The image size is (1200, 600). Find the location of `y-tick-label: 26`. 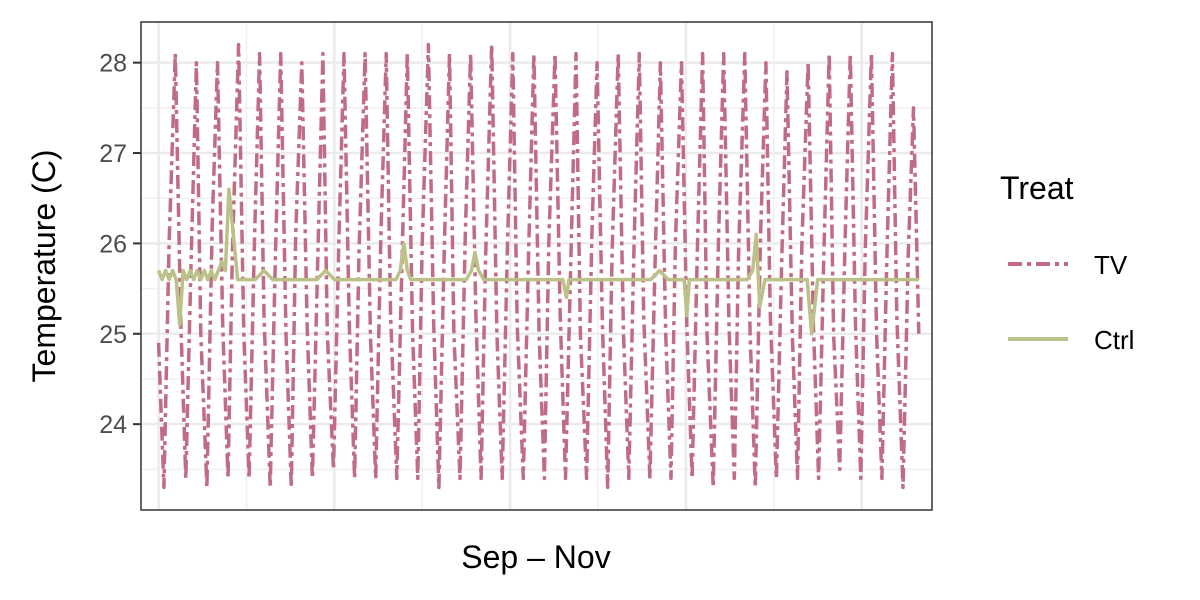

y-tick-label: 26 is located at coordinates (113, 244).